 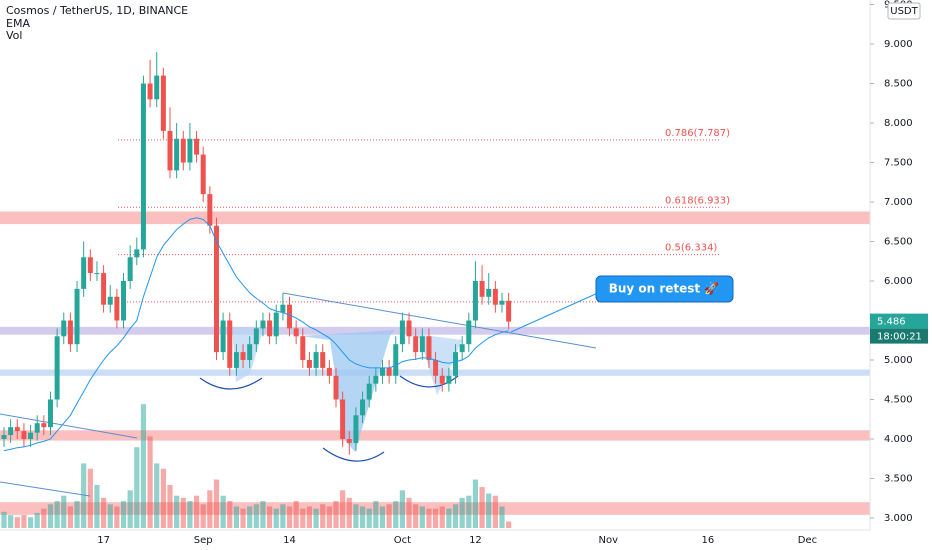 What do you see at coordinates (435, 435) in the screenshot?
I see `zone` at bounding box center [435, 435].